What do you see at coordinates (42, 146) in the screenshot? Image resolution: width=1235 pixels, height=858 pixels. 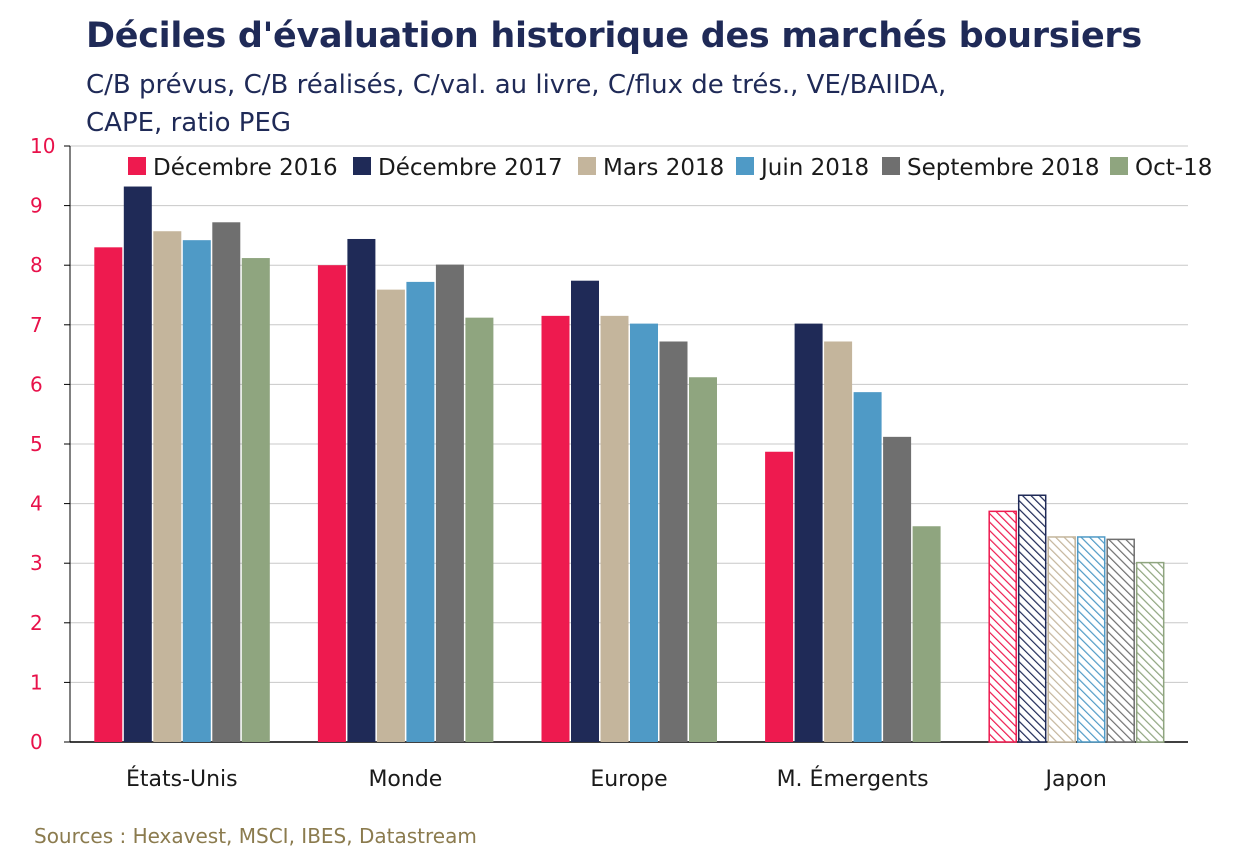 I see `y-tick-label: 10` at bounding box center [42, 146].